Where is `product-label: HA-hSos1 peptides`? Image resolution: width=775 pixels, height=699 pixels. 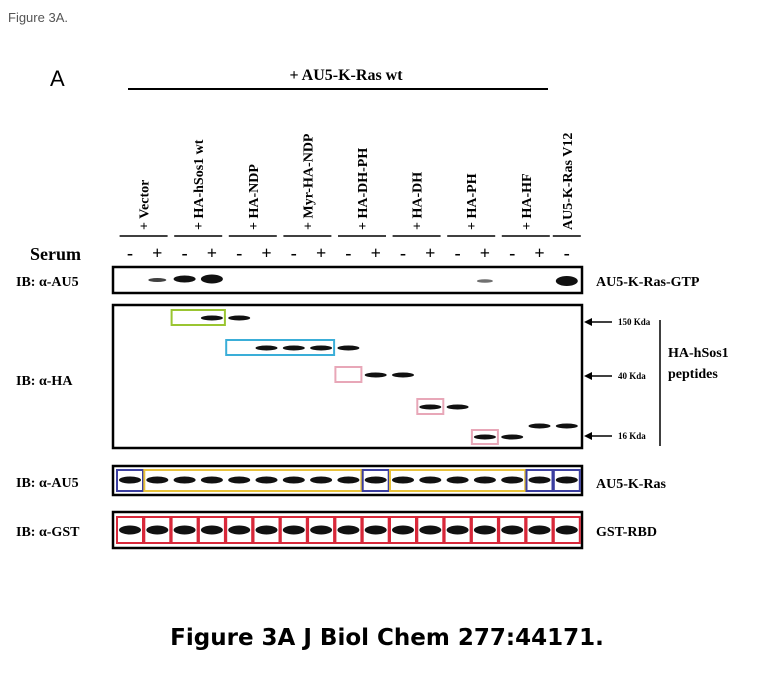
product-label: HA-hSos1 peptides is located at coordinates (698, 364).